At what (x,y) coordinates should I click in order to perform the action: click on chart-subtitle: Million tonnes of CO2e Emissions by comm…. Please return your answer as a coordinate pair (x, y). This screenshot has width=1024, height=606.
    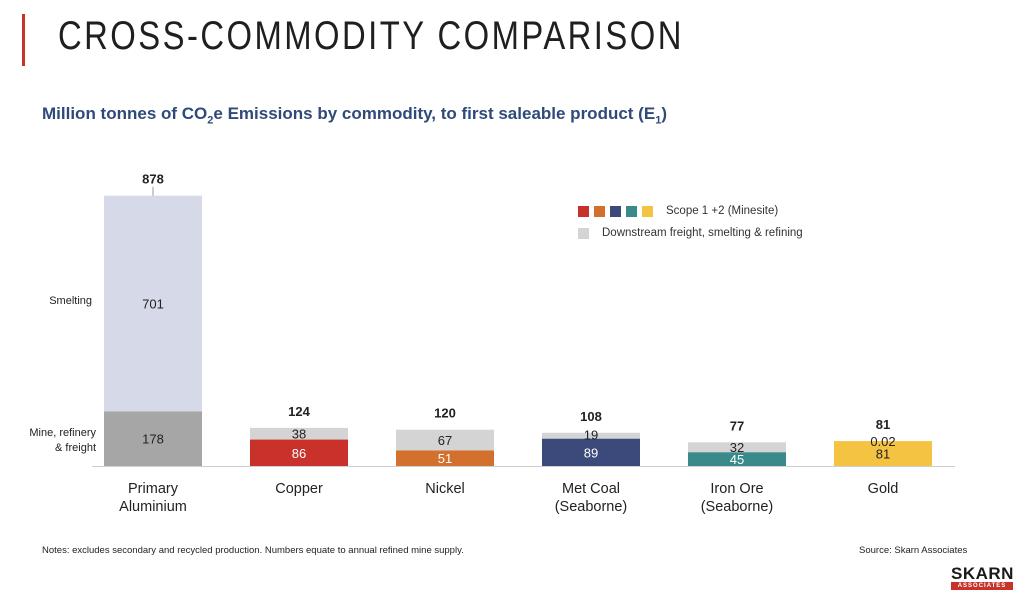
    Looking at the image, I should click on (354, 115).